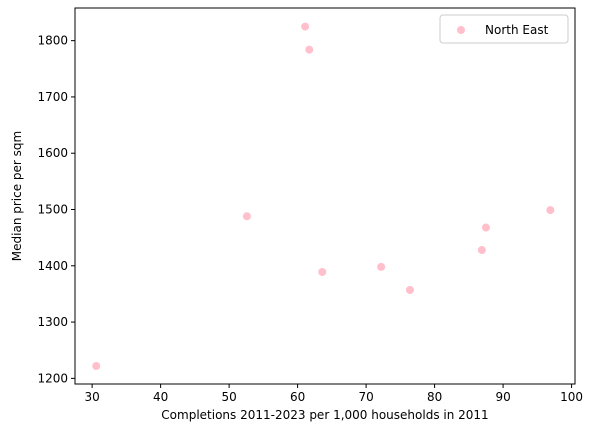 Image resolution: width=592 pixels, height=432 pixels. I want to click on legend-label-north-east: North East, so click(517, 30).